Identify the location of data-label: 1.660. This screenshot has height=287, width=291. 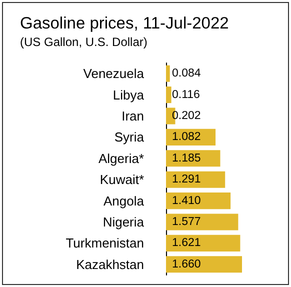
(186, 264).